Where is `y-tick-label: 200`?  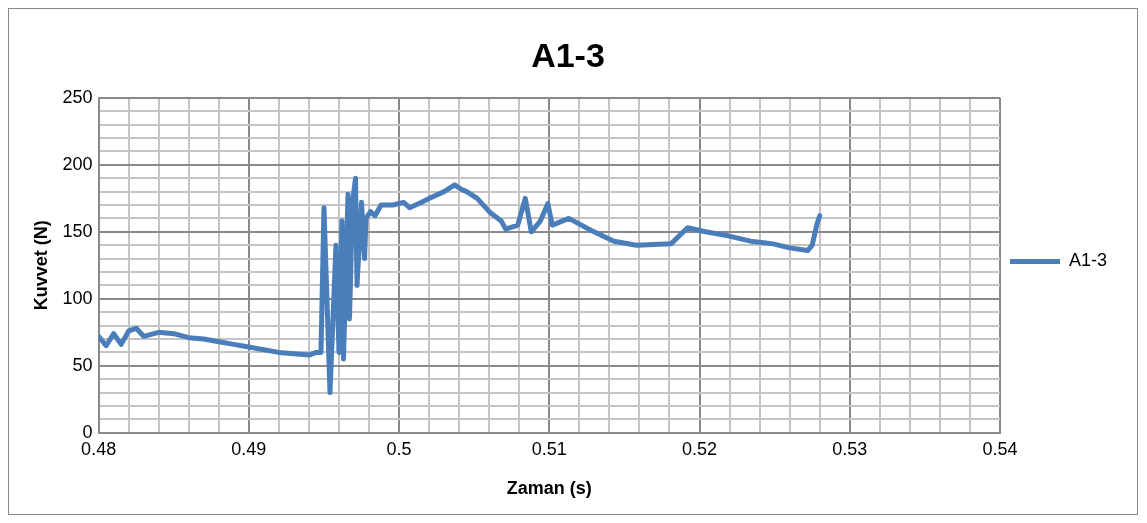 y-tick-label: 200 is located at coordinates (77, 163).